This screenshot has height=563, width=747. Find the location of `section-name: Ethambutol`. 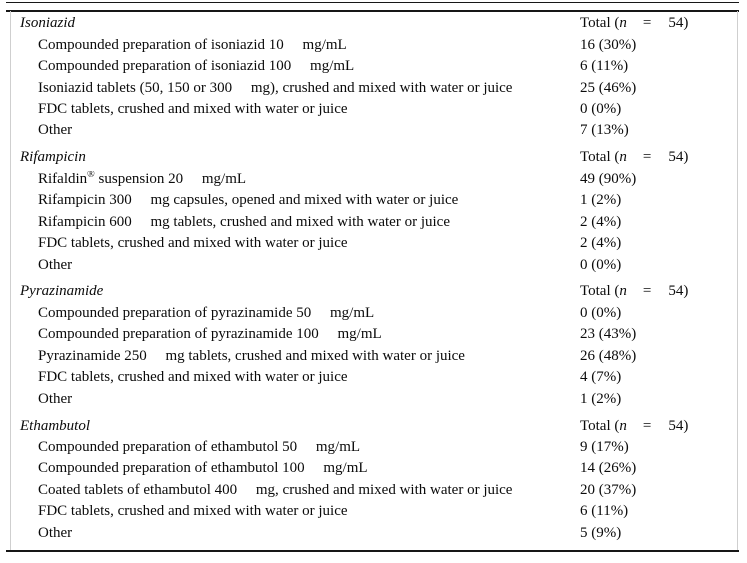

section-name: Ethambutol is located at coordinates (55, 425).